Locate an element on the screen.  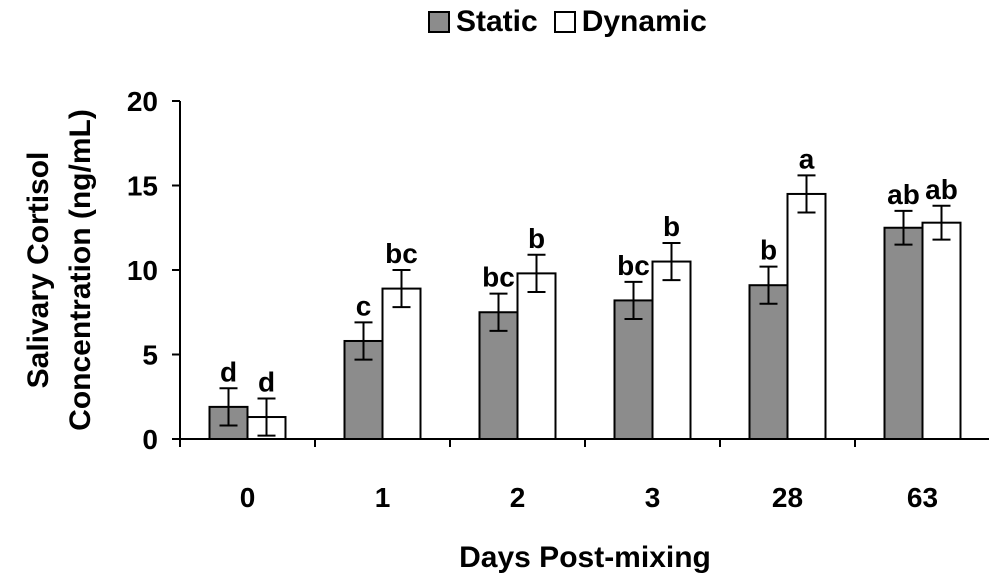
legend-item-static: Static is located at coordinates (483, 22).